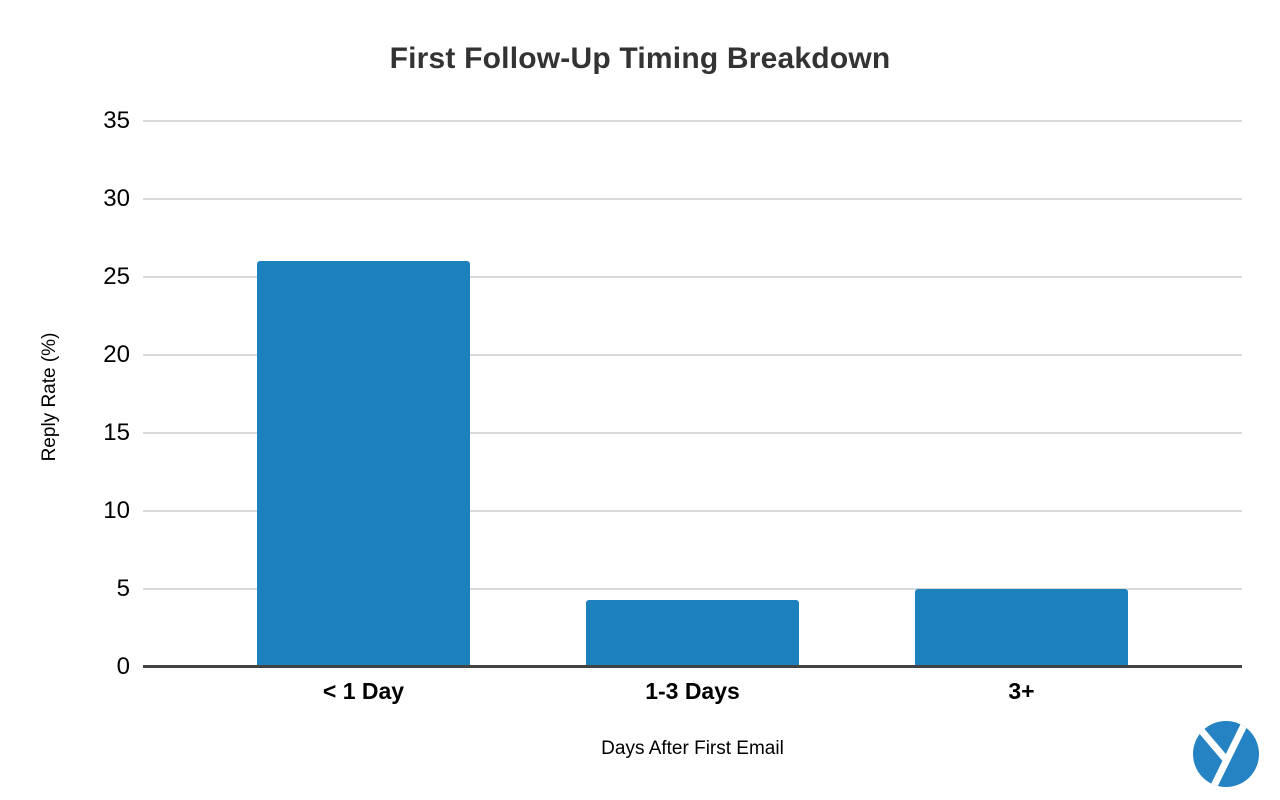  I want to click on y-tick-label: 30, so click(116, 198).